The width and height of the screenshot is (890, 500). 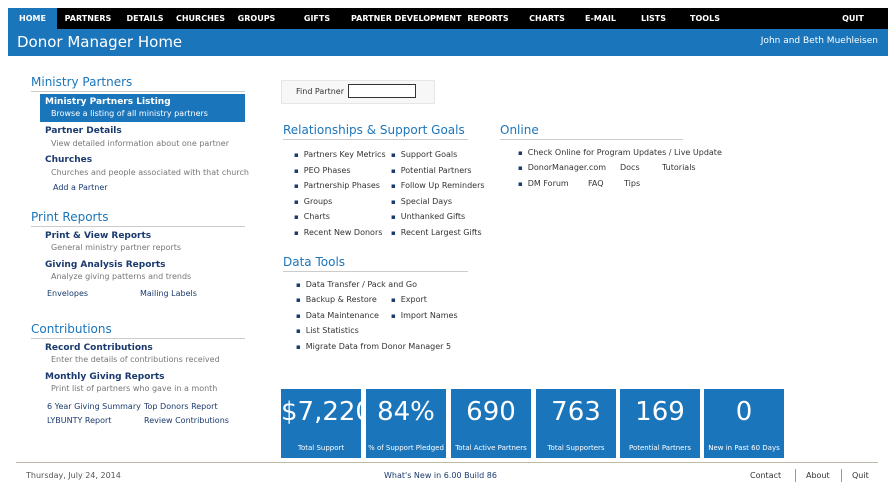 I want to click on stat-tile-total-supporters: 763 Total Supporters, so click(x=576, y=423).